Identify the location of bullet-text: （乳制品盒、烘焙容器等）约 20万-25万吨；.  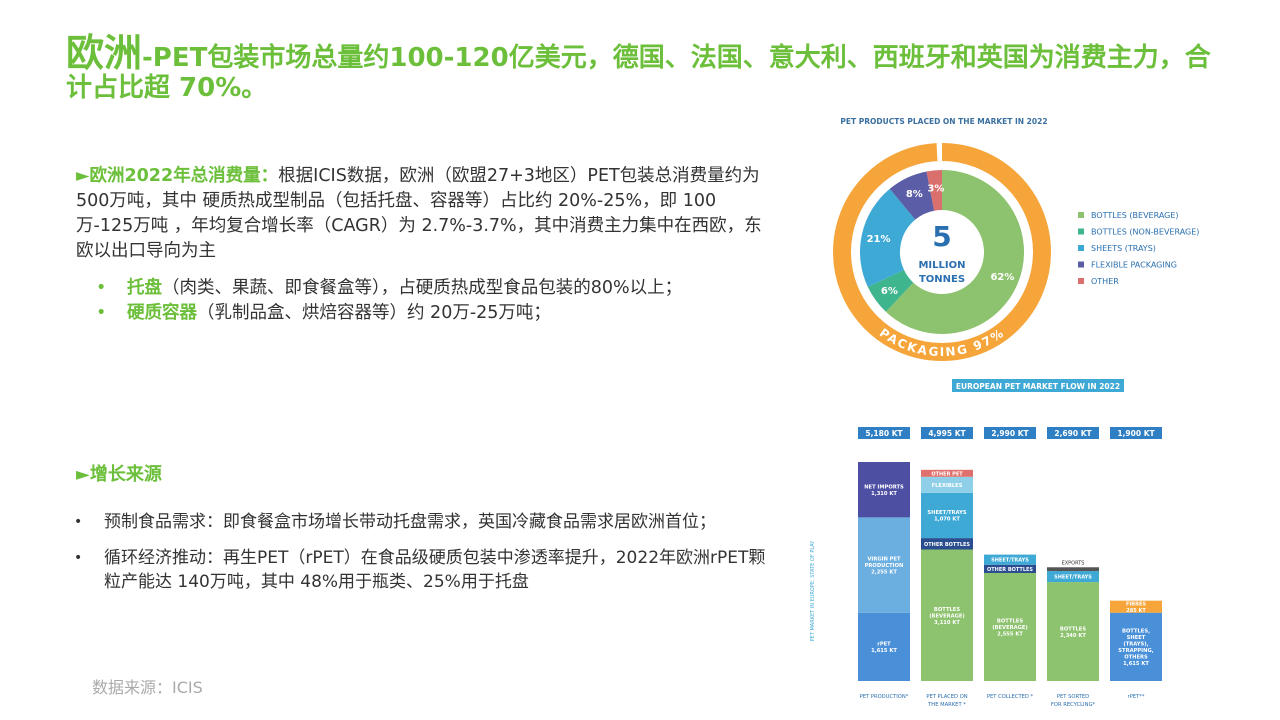
(374, 313).